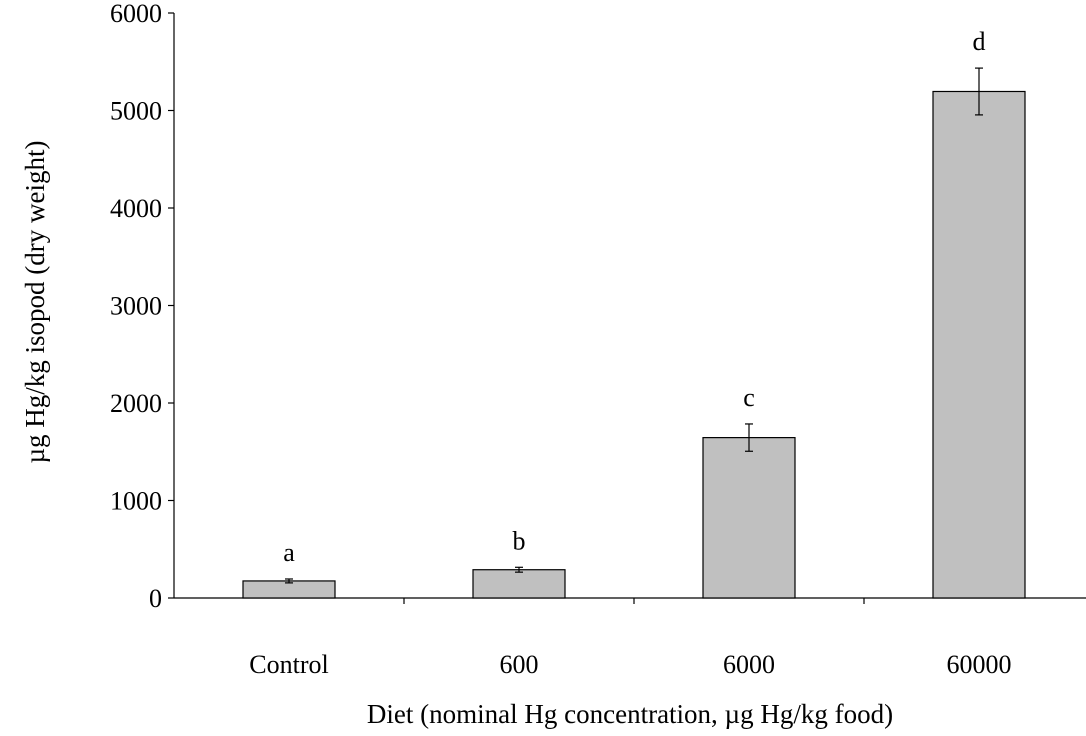 This screenshot has height=736, width=1086. What do you see at coordinates (749, 397) in the screenshot?
I see `significance-letter: c` at bounding box center [749, 397].